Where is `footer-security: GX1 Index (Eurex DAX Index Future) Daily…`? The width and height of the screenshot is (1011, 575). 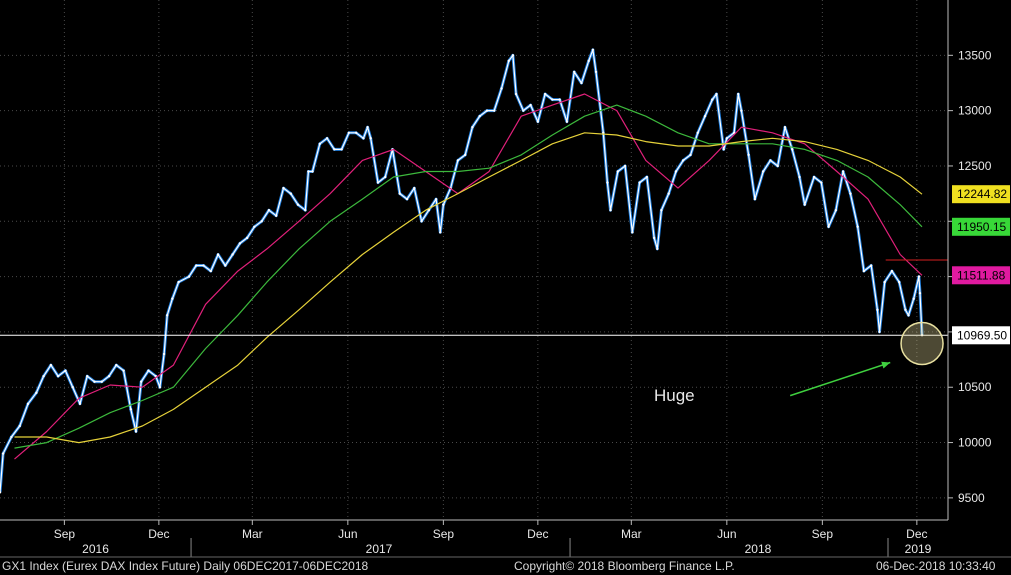 footer-security: GX1 Index (Eurex DAX Index Future) Daily… is located at coordinates (185, 566).